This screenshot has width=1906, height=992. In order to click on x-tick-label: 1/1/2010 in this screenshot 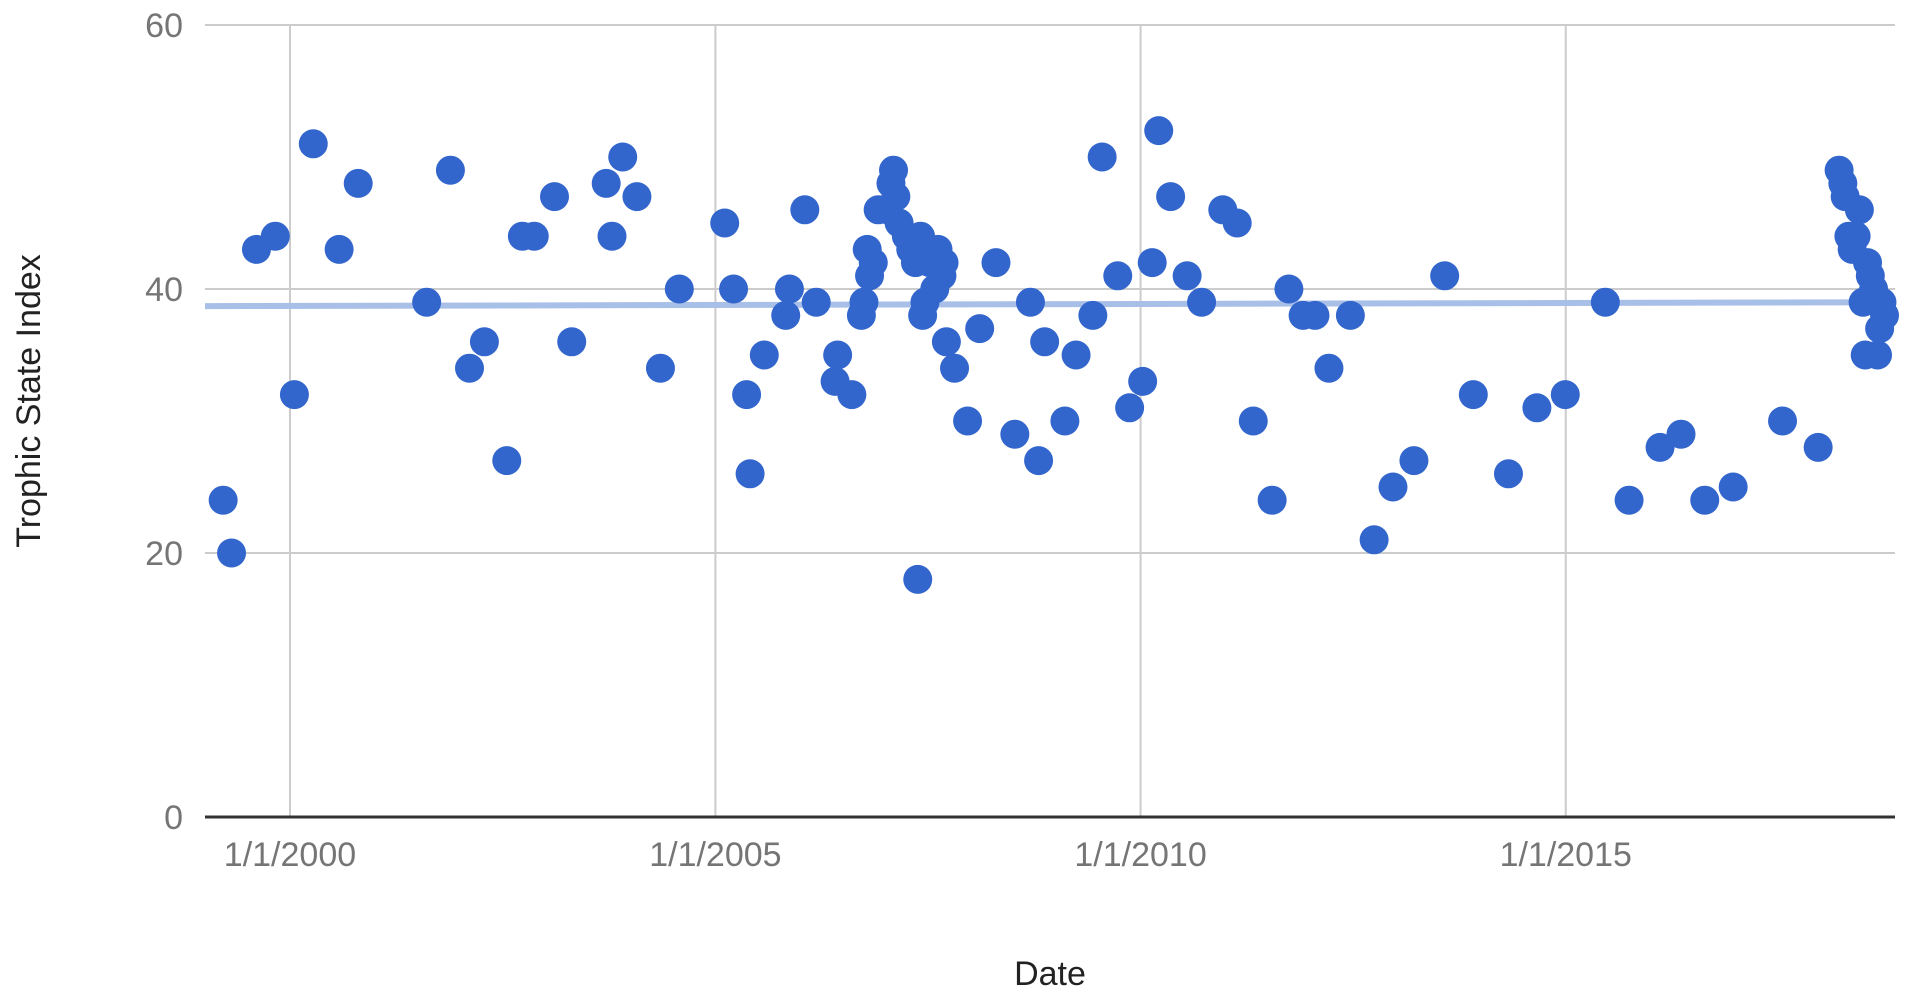, I will do `click(1140, 855)`.